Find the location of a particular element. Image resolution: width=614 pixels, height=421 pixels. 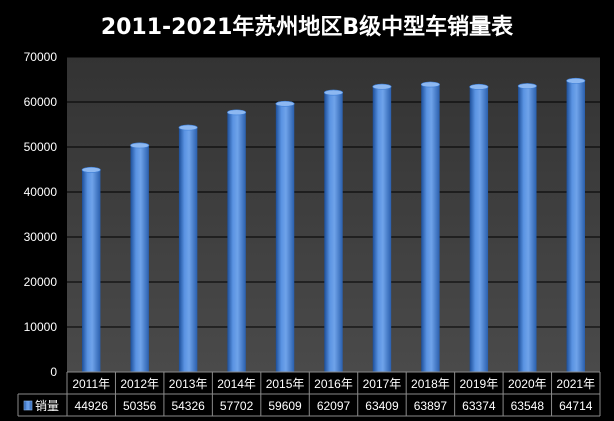

y-tick-label: 60000 is located at coordinates (41, 102).